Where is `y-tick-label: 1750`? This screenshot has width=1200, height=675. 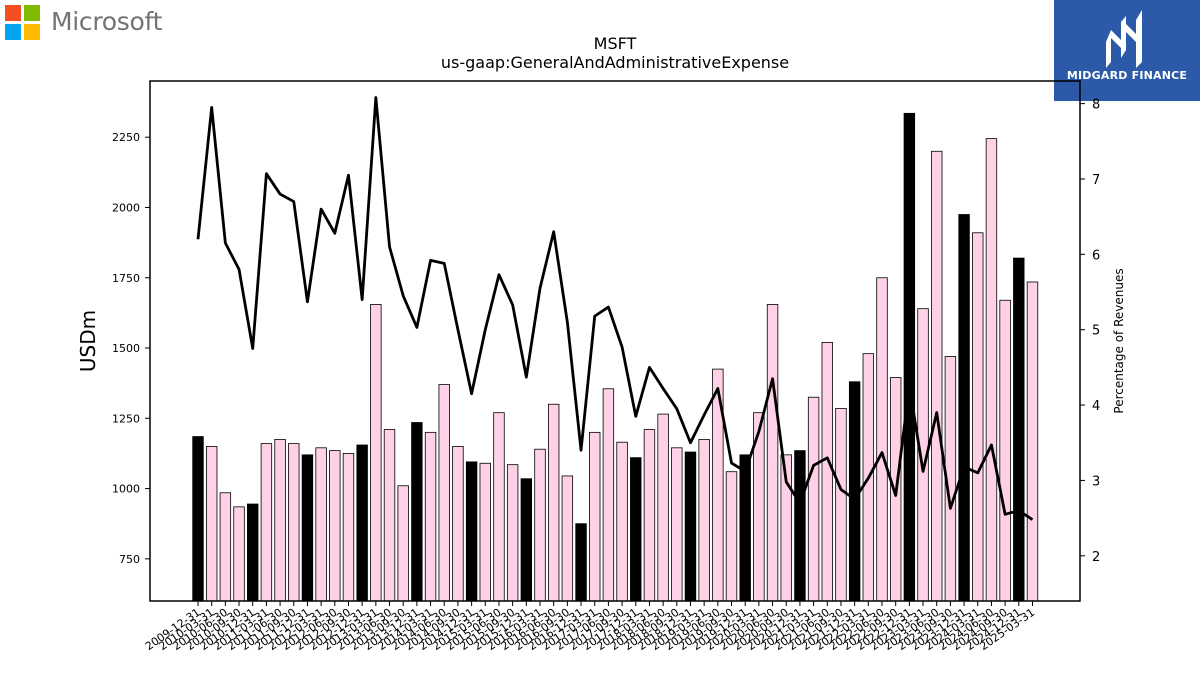 y-tick-label: 1750 is located at coordinates (126, 278).